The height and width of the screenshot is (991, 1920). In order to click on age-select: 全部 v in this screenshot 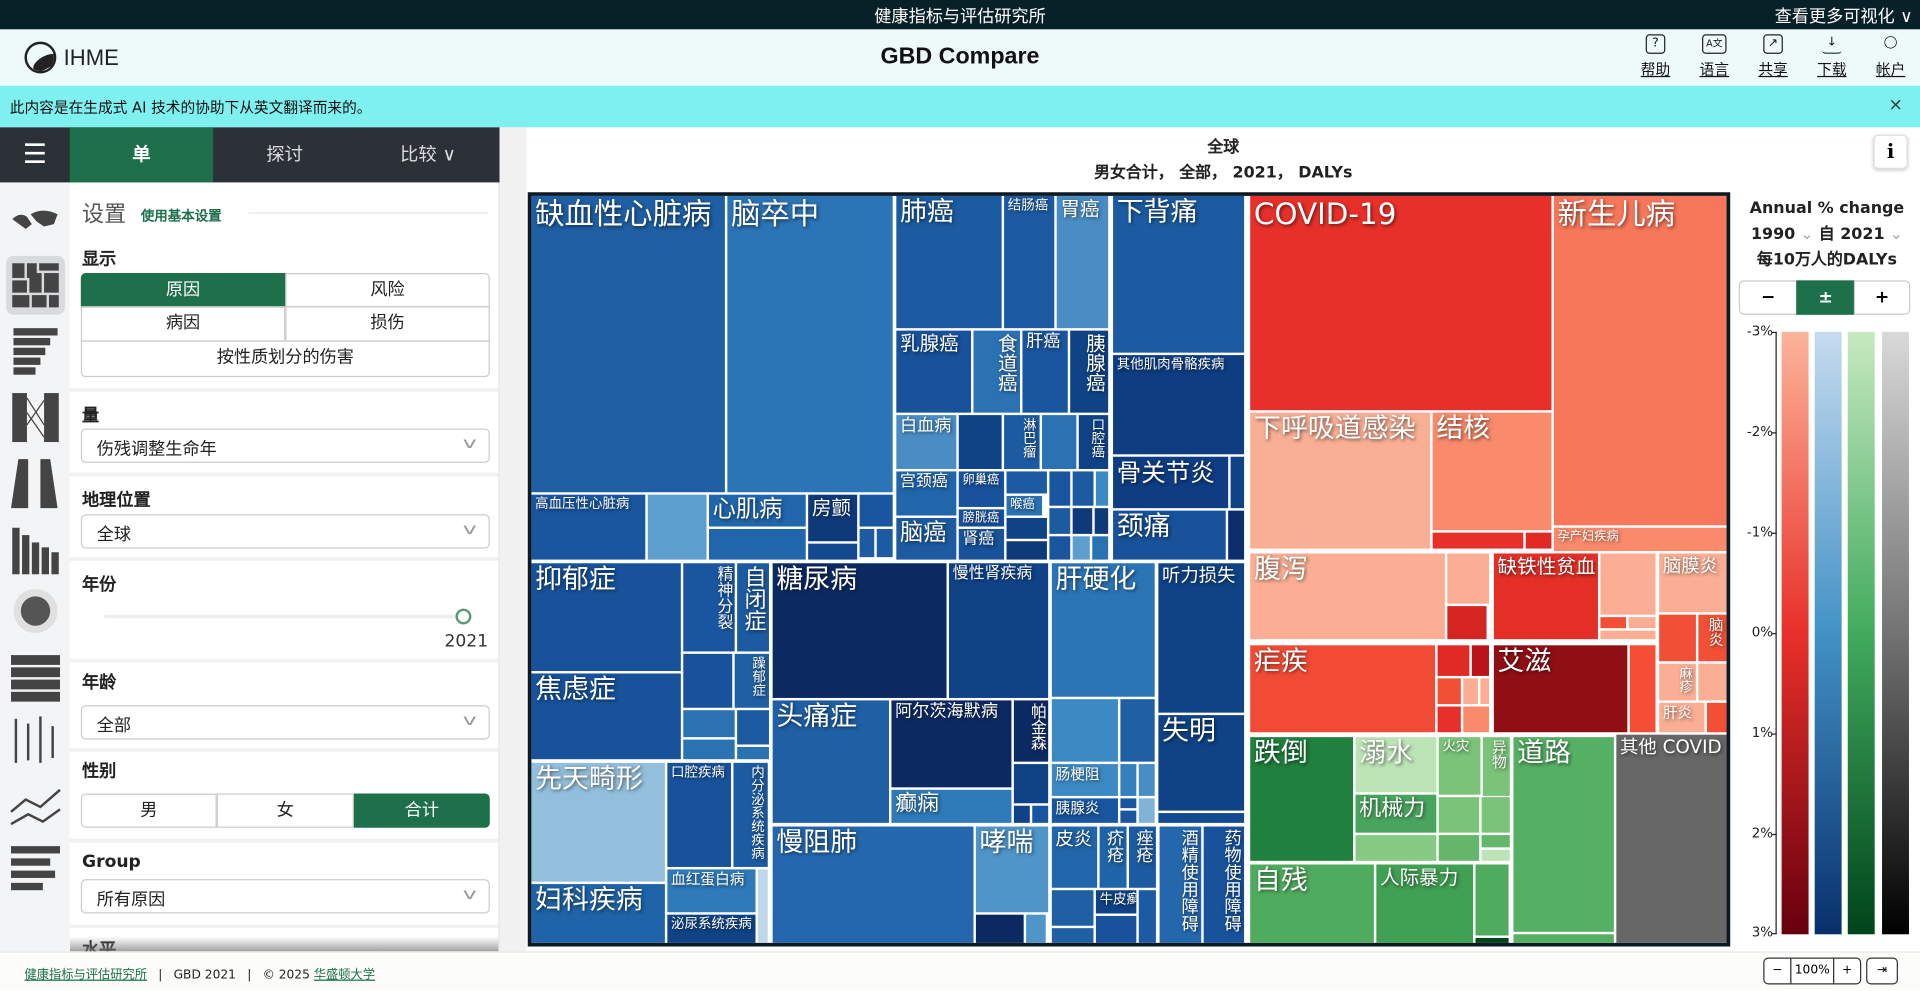, I will do `click(285, 722)`.